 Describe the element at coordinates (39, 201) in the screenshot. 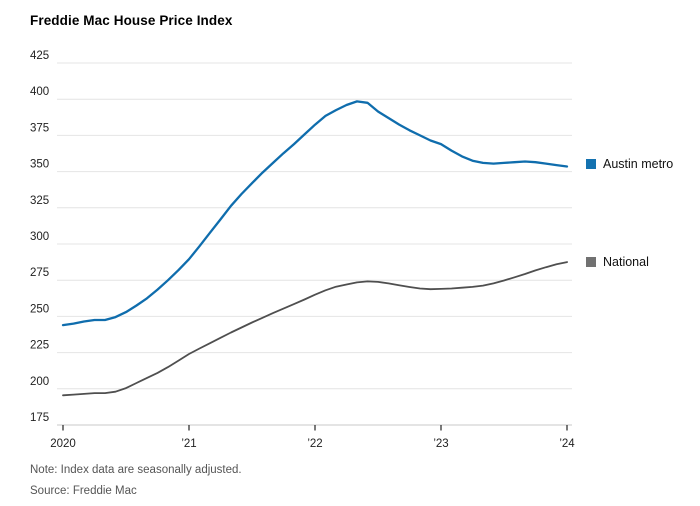

I see `y-axis-label-325: 325` at that location.